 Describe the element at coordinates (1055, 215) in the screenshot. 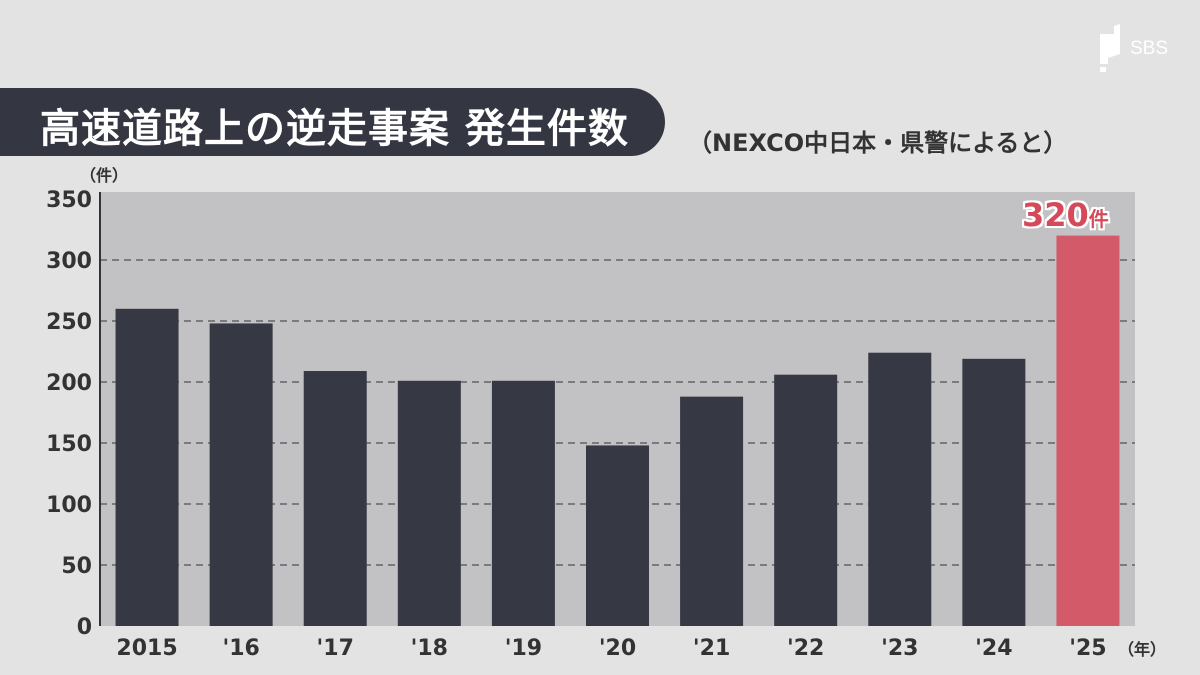

I see `highlight-value: 320` at that location.